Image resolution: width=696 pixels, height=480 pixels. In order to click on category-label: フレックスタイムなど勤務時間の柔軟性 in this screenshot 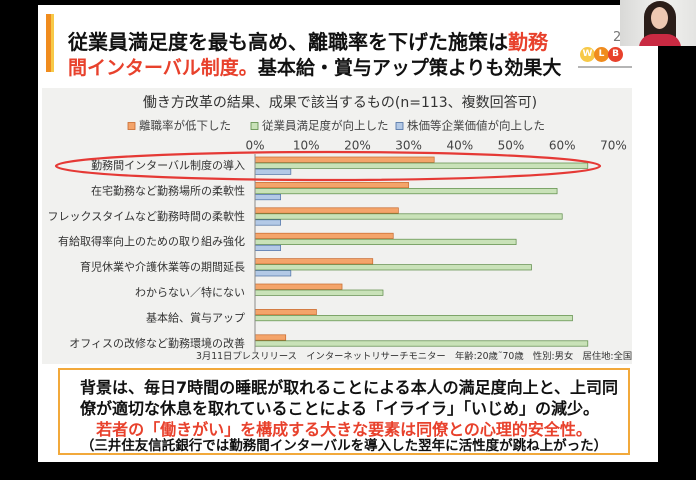, I will do `click(146, 216)`.